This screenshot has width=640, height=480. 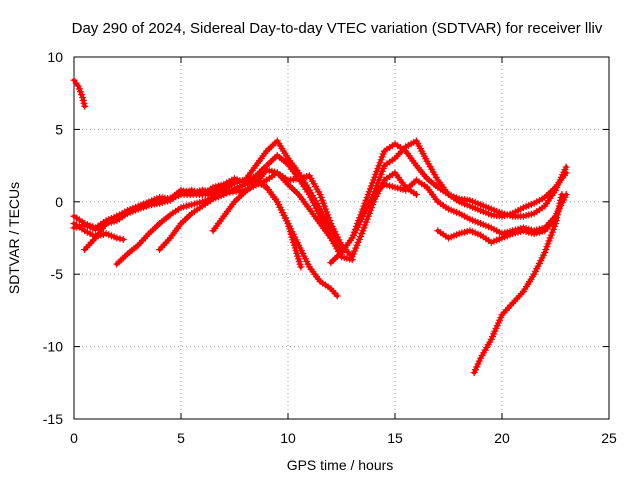 What do you see at coordinates (14, 238) in the screenshot?
I see `y-axis-label: SDTVAR / TECUs` at bounding box center [14, 238].